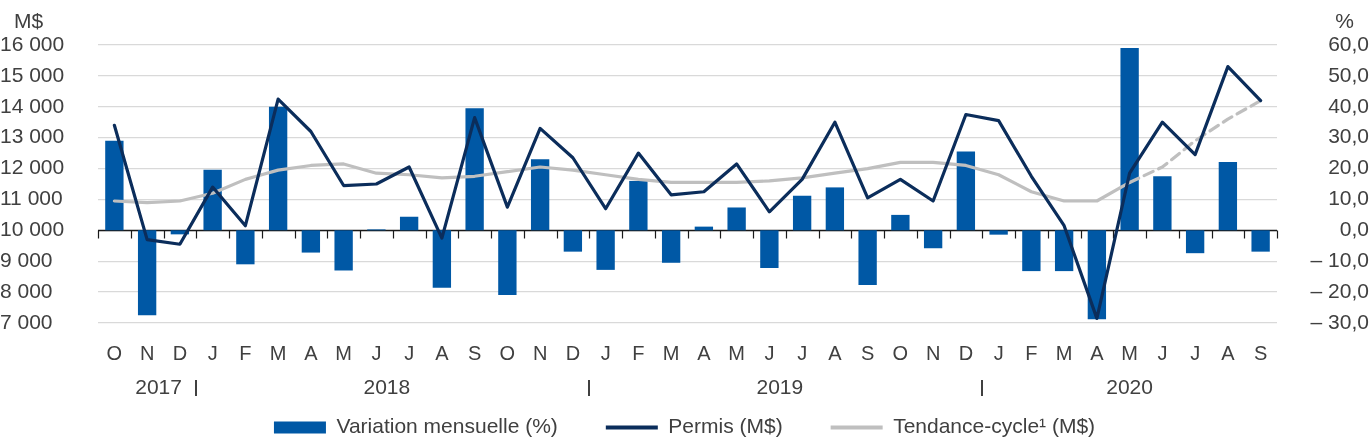 The image size is (1369, 440). Describe the element at coordinates (447, 426) in the screenshot. I see `legend-label: Variation mensuelle (%)` at that location.